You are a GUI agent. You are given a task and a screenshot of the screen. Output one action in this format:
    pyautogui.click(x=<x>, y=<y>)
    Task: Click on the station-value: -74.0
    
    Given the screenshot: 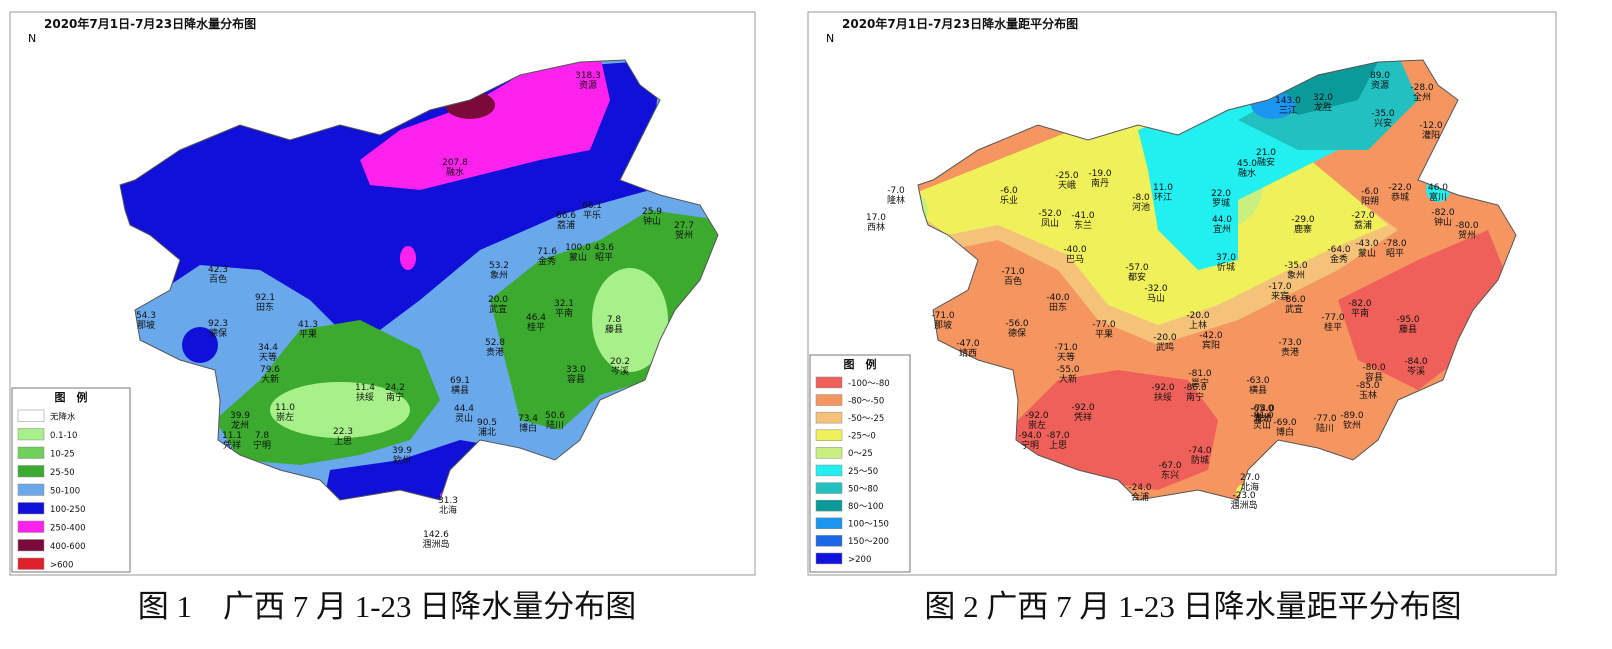 What is the action you would take?
    pyautogui.click(x=1263, y=409)
    